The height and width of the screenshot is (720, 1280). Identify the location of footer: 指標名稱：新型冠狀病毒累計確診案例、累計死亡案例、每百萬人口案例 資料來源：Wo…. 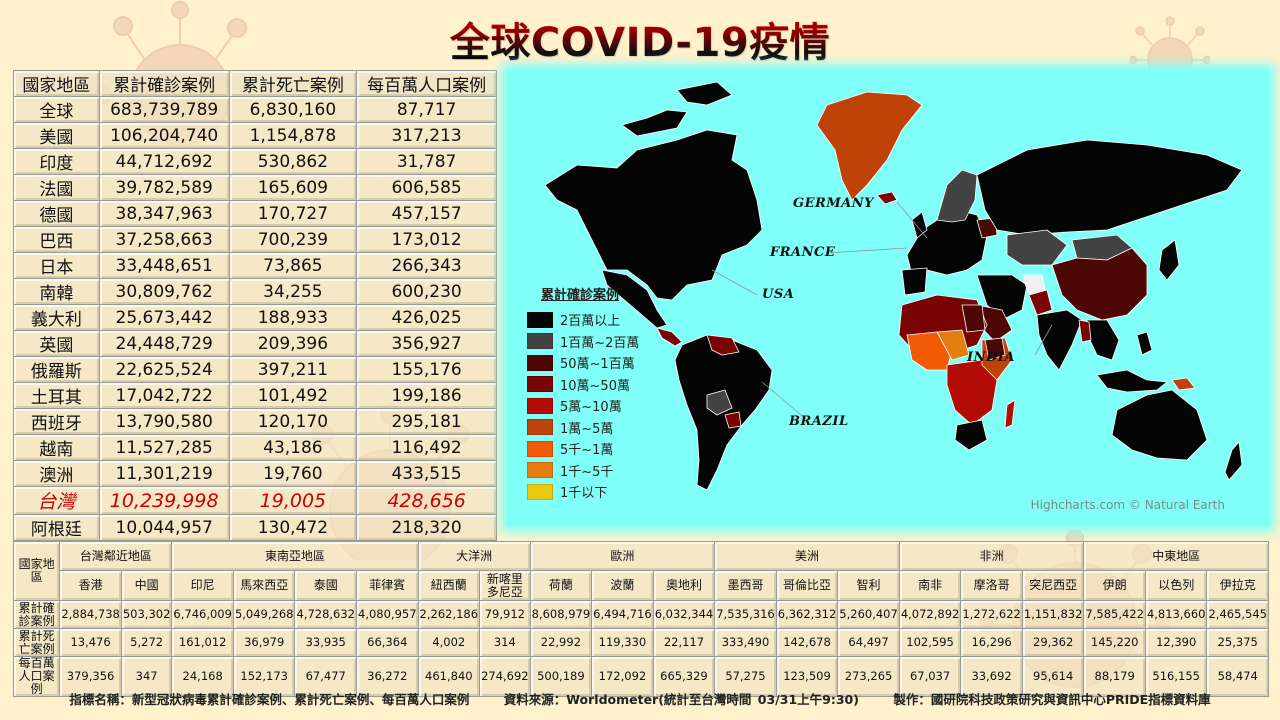
(640, 698).